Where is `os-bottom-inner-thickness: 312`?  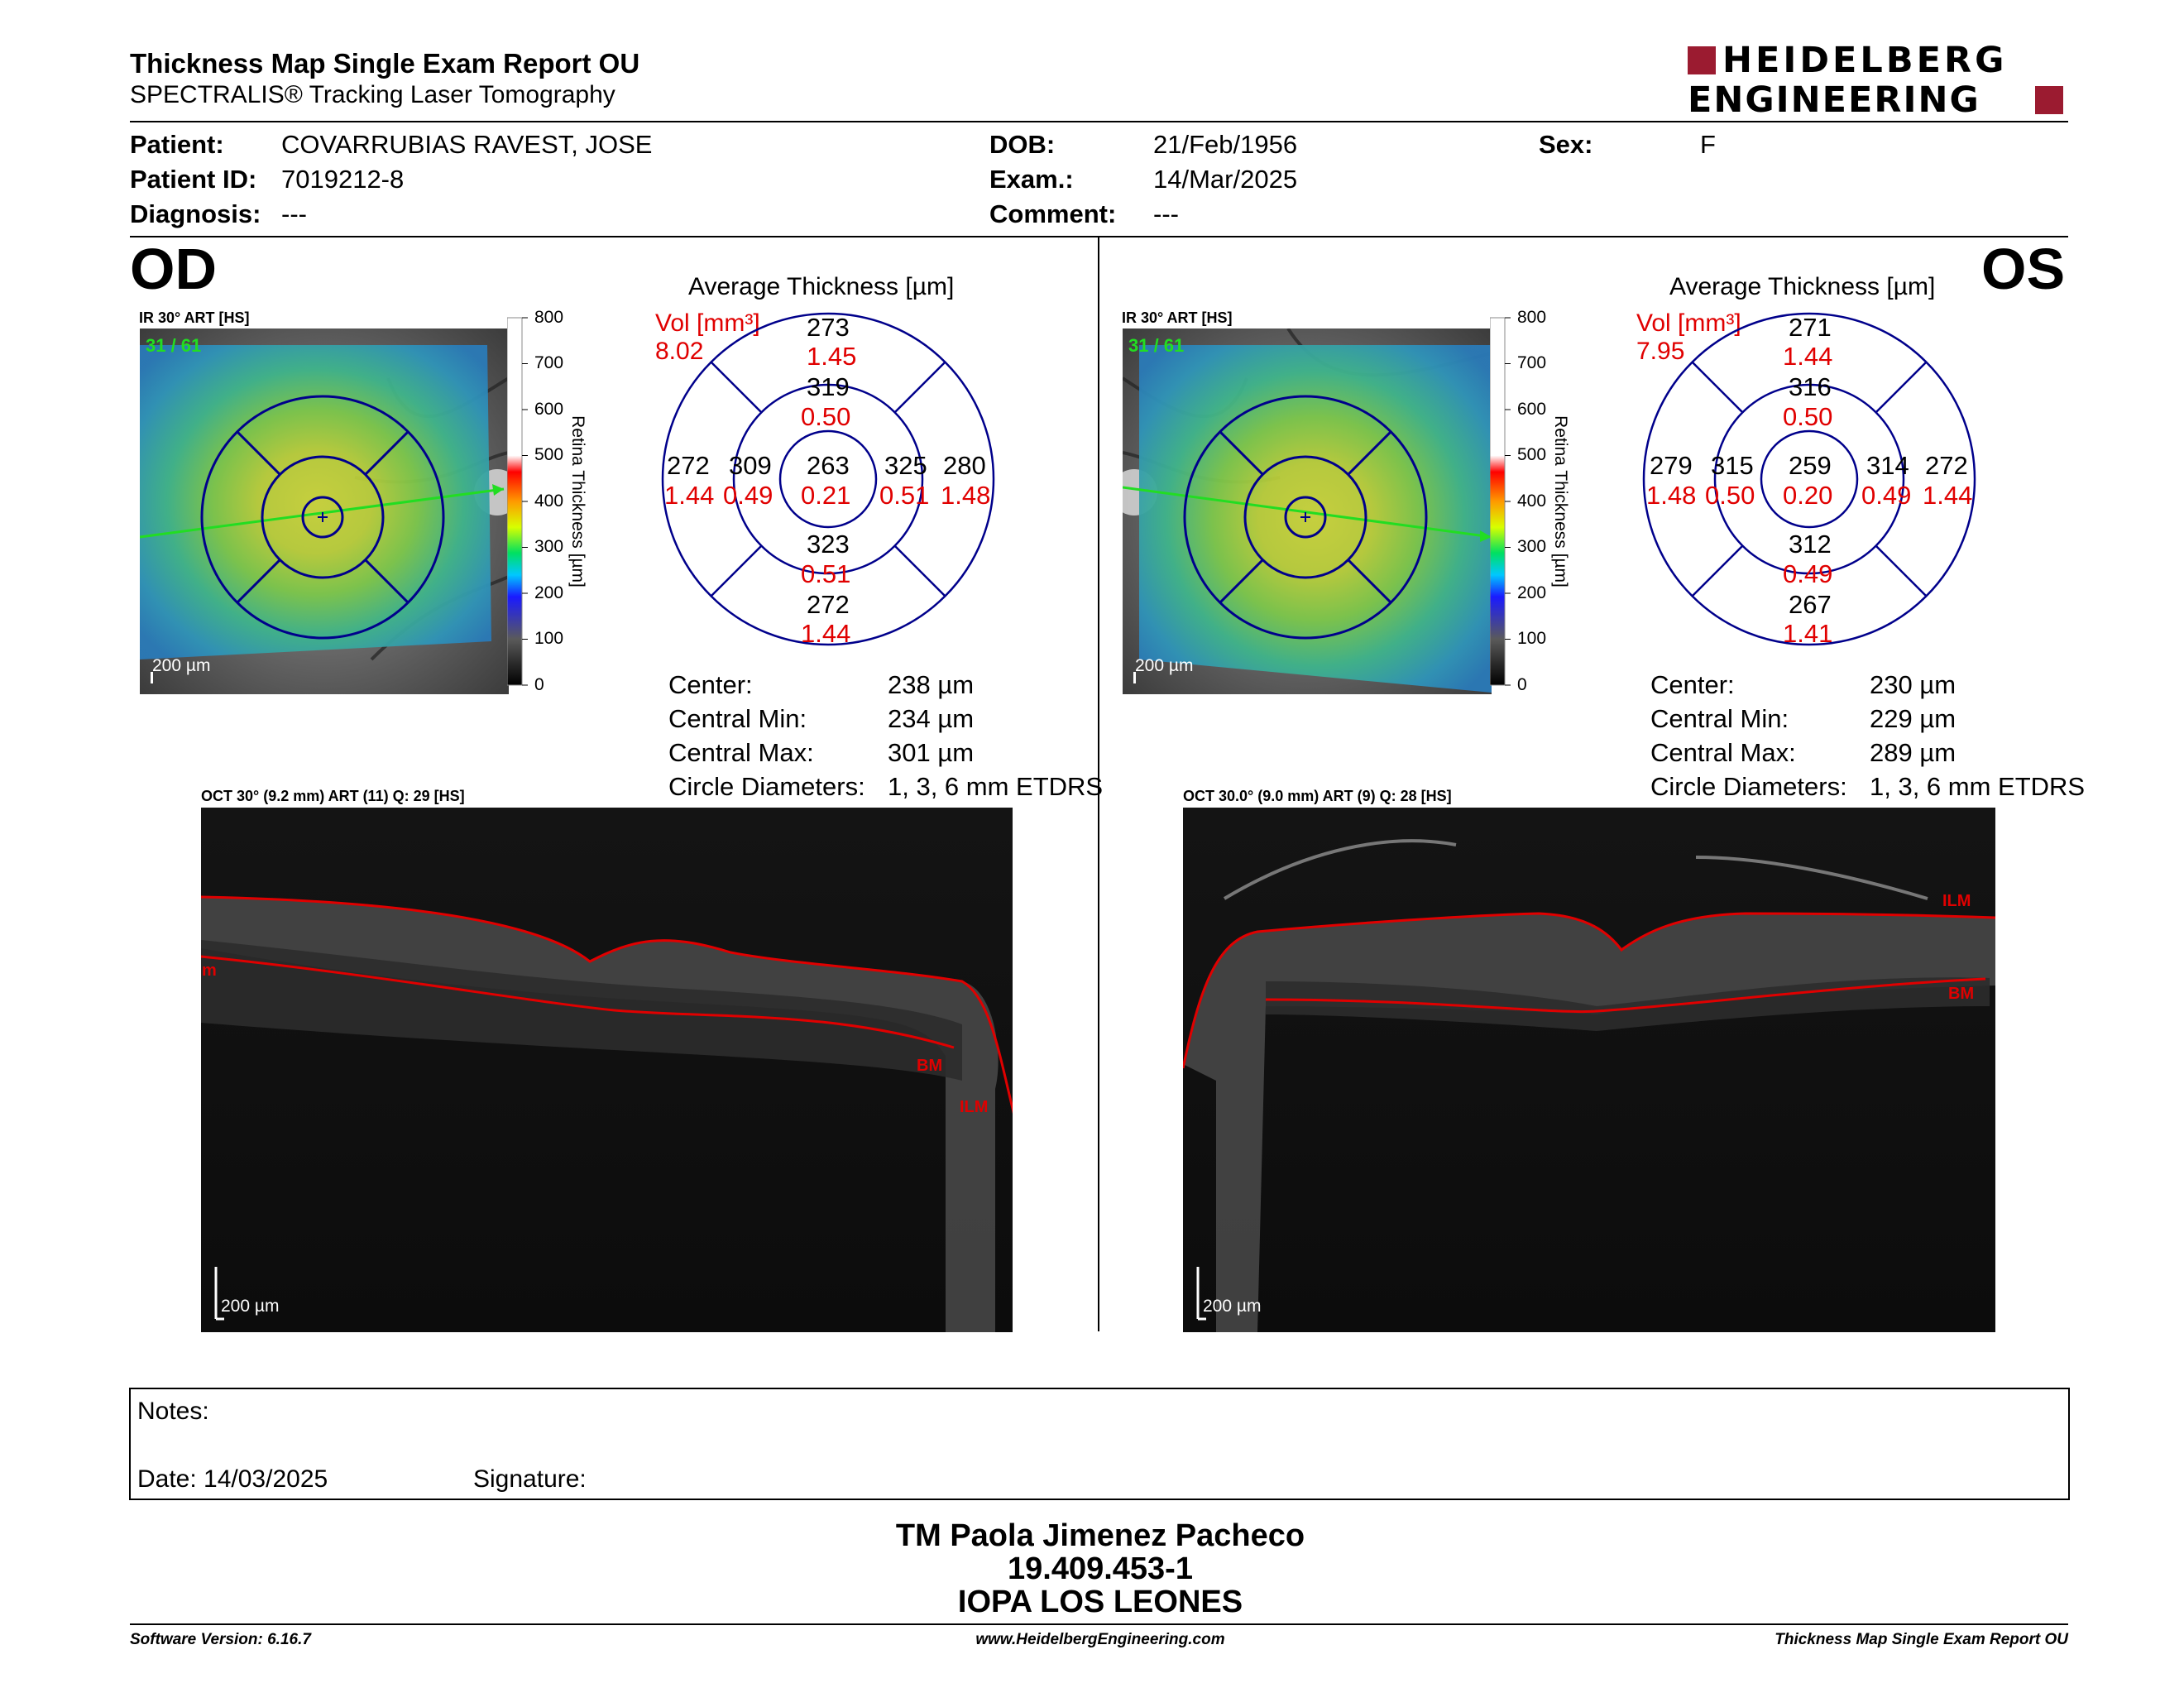
os-bottom-inner-thickness: 312 is located at coordinates (1810, 544).